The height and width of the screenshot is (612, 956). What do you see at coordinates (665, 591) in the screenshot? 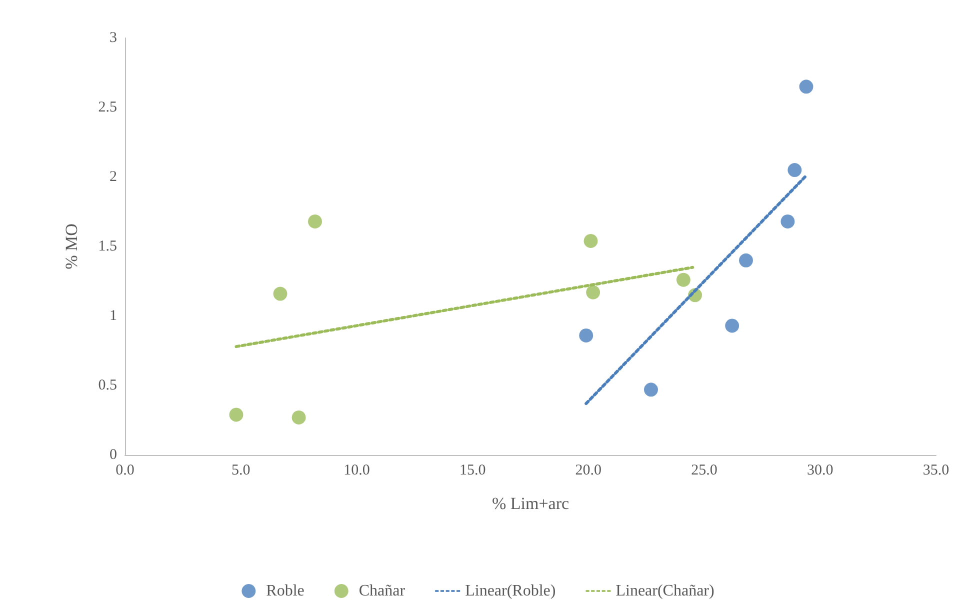
I see `legend-label: Linear(Chañar)` at bounding box center [665, 591].